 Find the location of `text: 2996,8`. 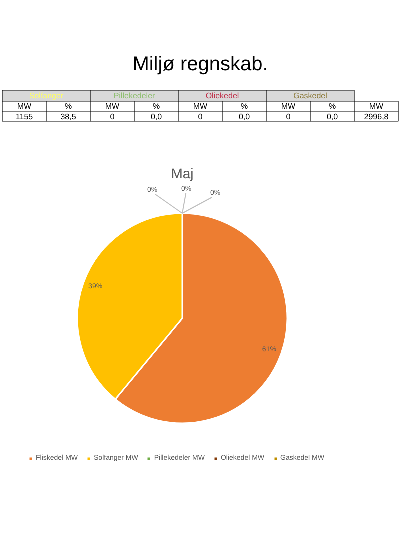

text: 2996,8 is located at coordinates (377, 117).